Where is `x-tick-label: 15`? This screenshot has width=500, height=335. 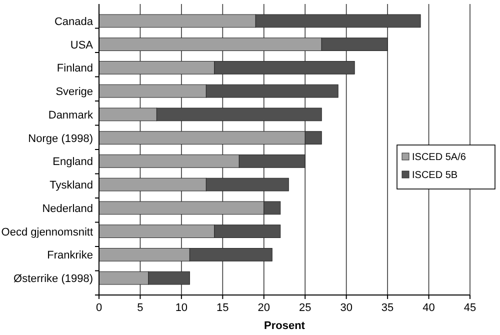
x-tick-label: 15 is located at coordinates (222, 308).